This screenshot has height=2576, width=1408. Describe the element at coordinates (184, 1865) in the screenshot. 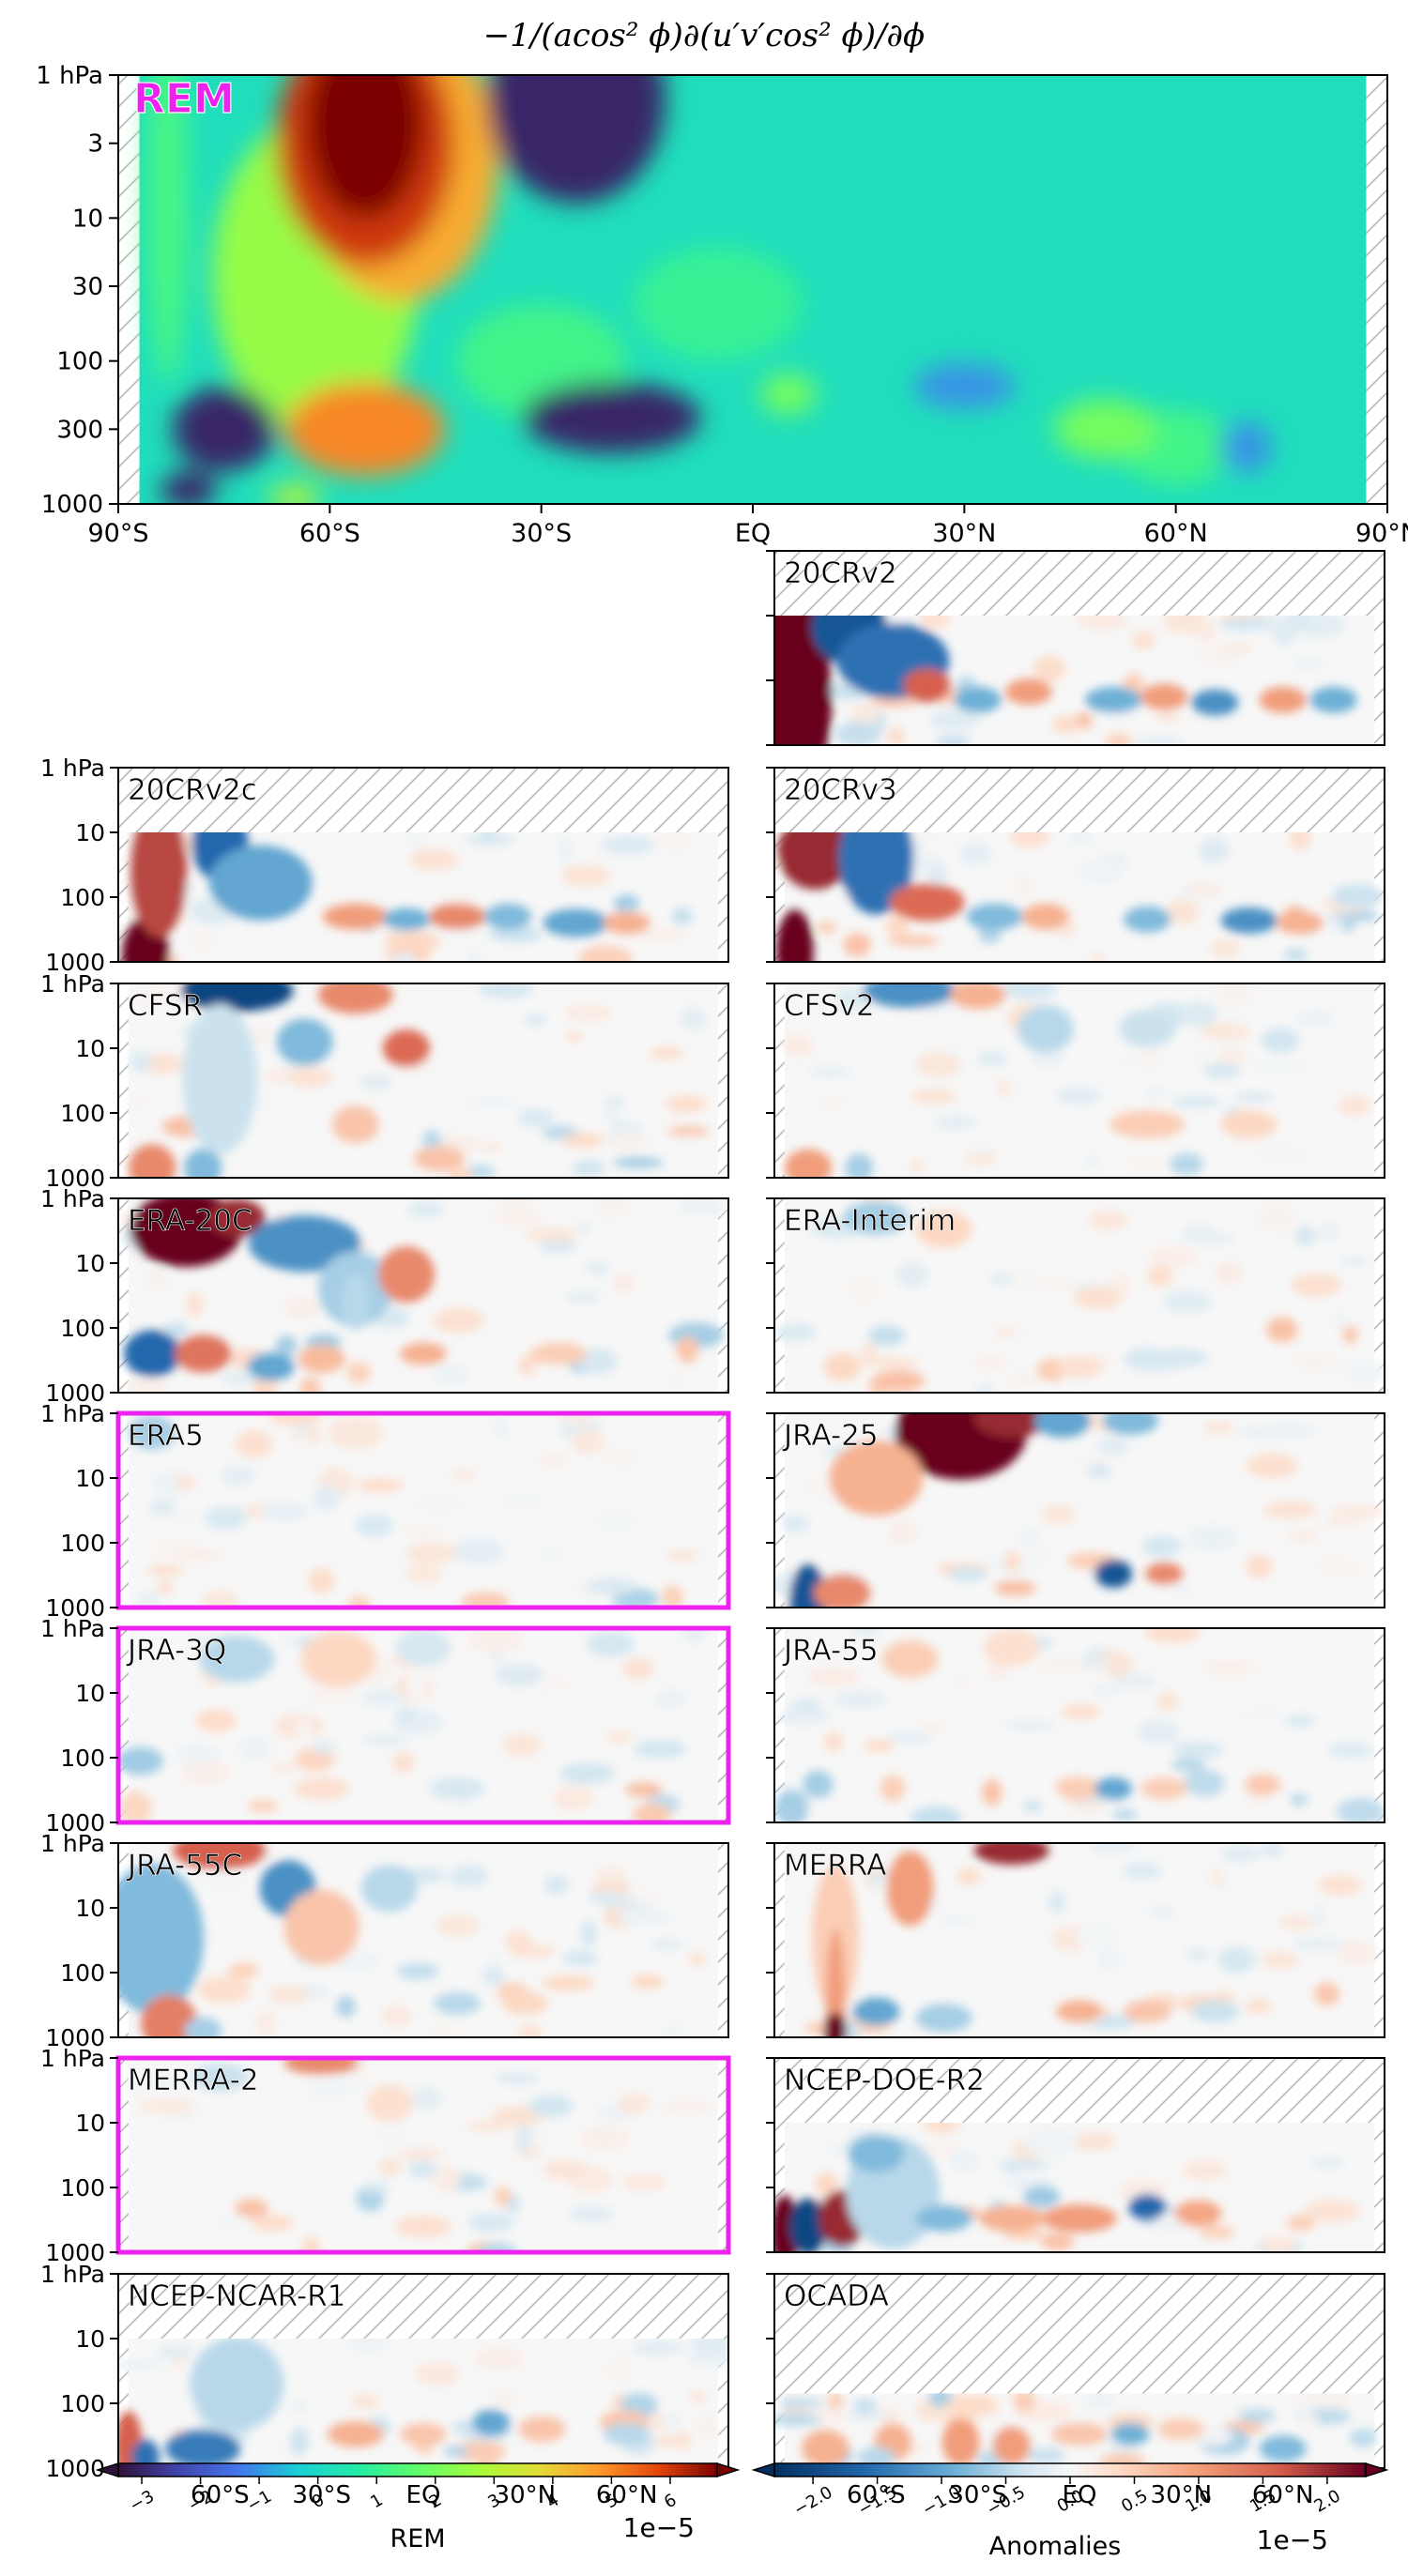

I see `panel-label: JRA-55C` at that location.